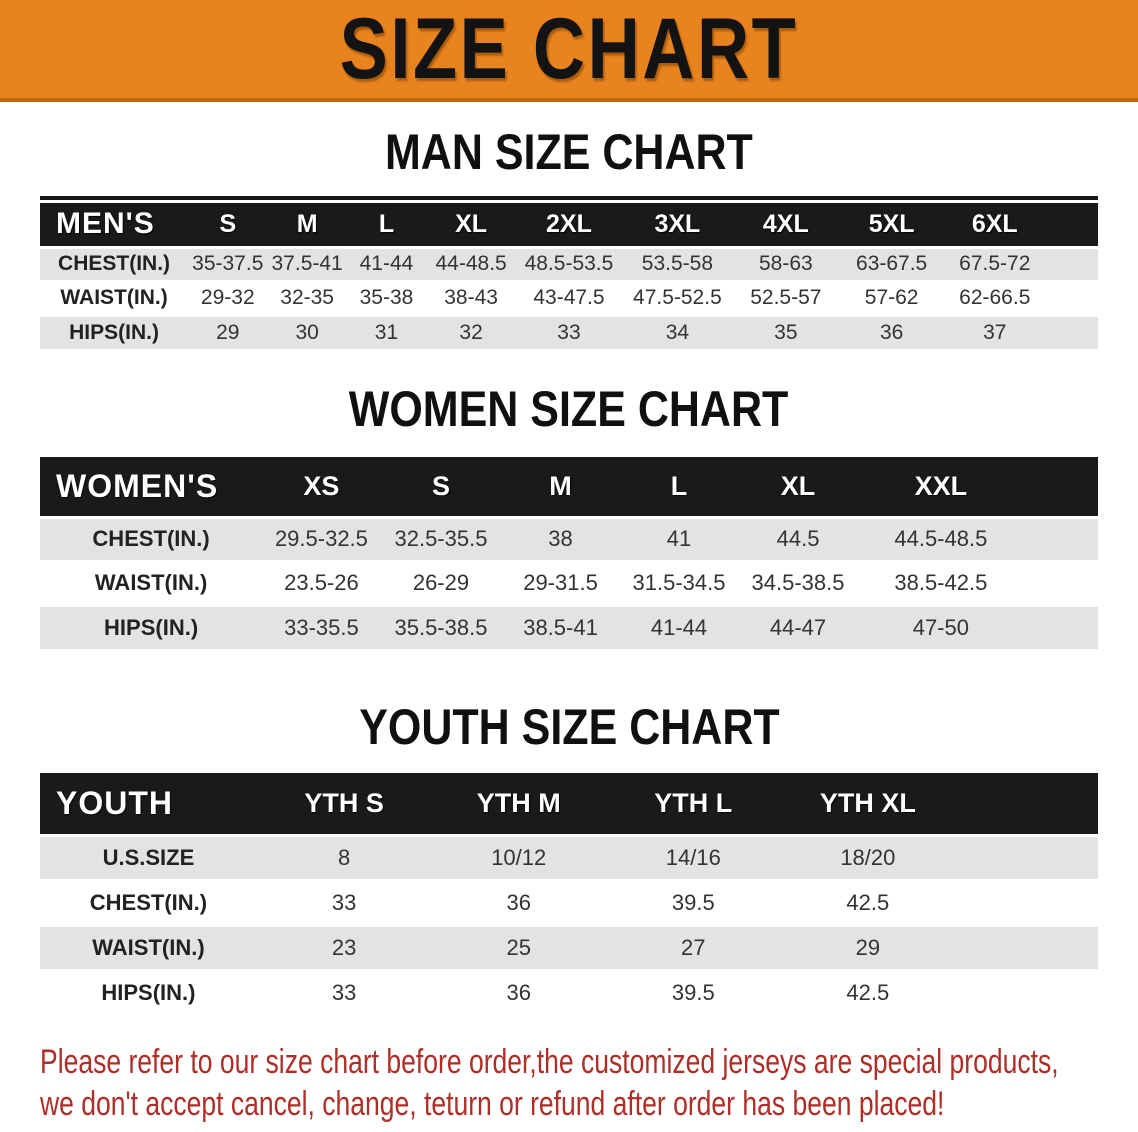 The image size is (1138, 1132). I want to click on man-size-chart-heading: MAN SIZE CHART, so click(569, 152).